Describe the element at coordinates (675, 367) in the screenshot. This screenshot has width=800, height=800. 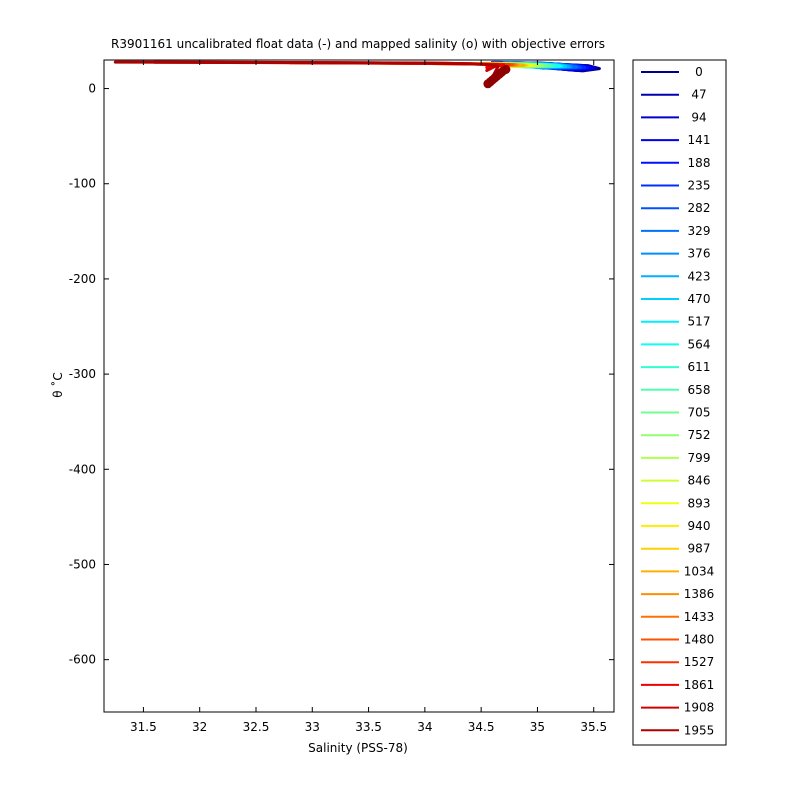
I see `legend-item: 611` at that location.